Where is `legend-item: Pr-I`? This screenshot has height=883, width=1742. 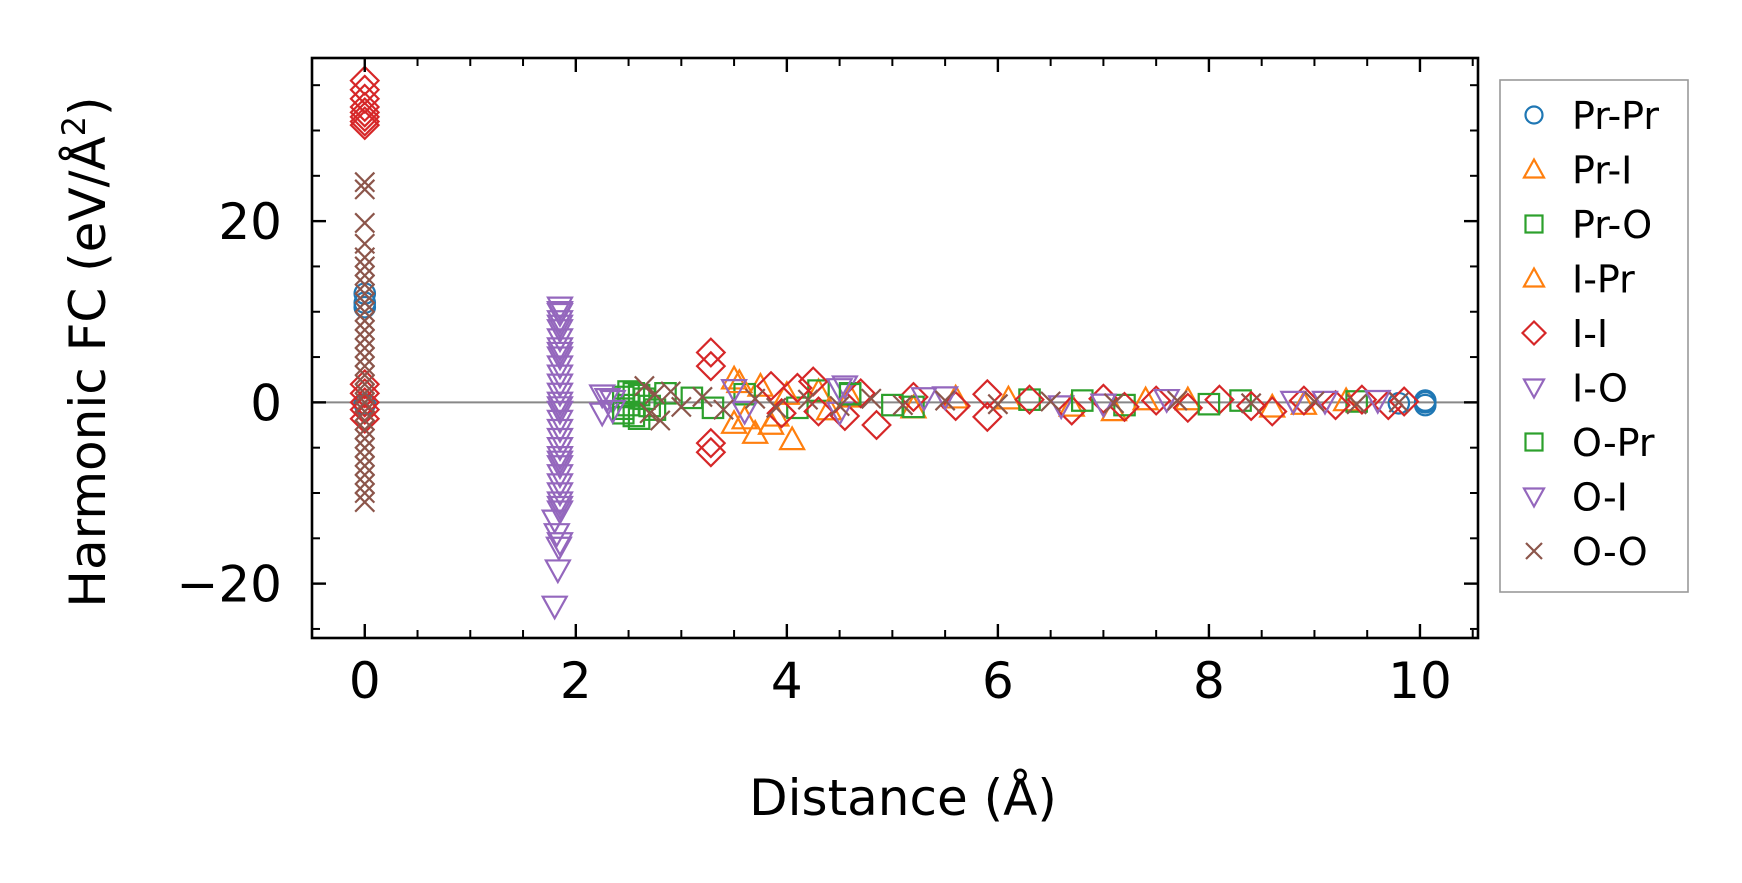
legend-item: Pr-I is located at coordinates (1577, 171).